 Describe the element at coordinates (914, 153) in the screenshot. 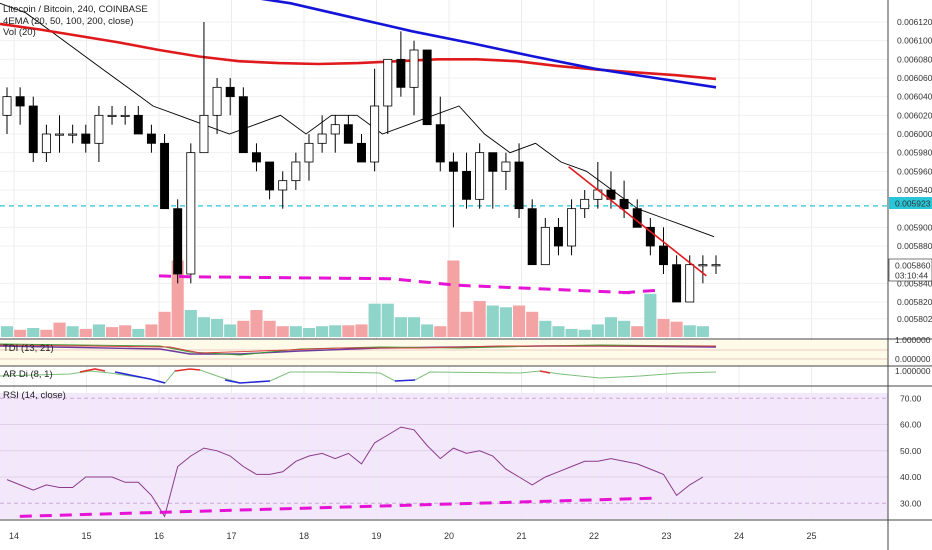

I see `price-tick-label: 0.005980` at that location.